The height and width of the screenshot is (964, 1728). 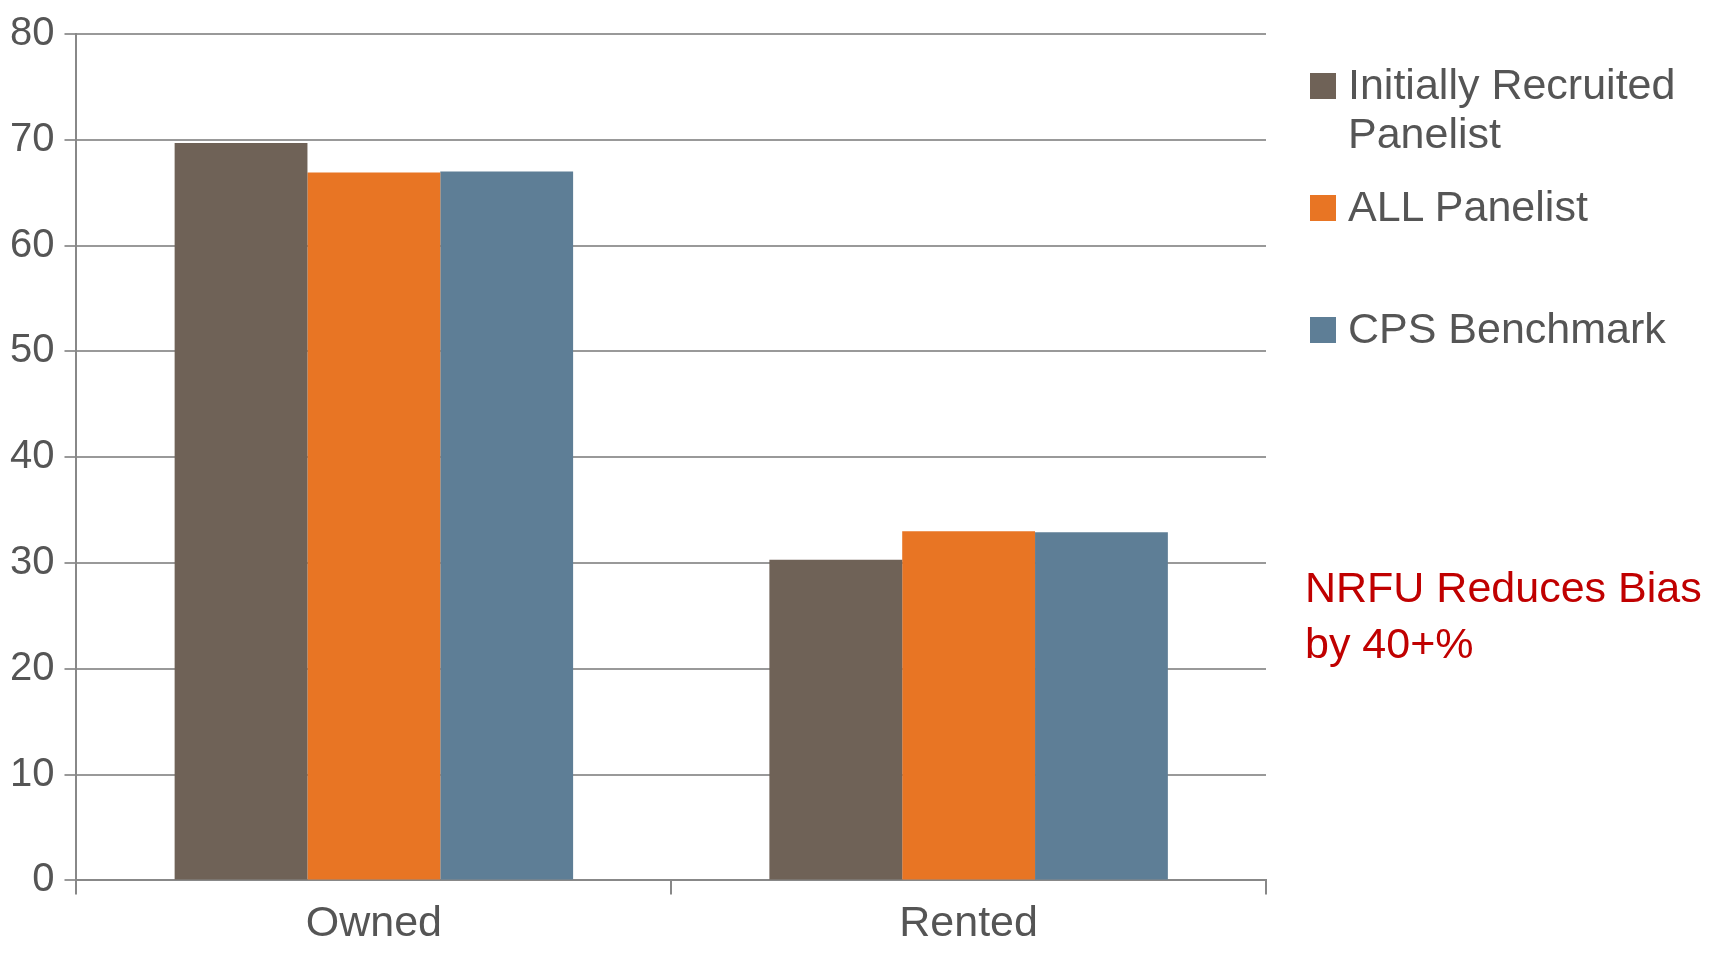 I want to click on y-tick-label: 10, so click(x=32, y=771).